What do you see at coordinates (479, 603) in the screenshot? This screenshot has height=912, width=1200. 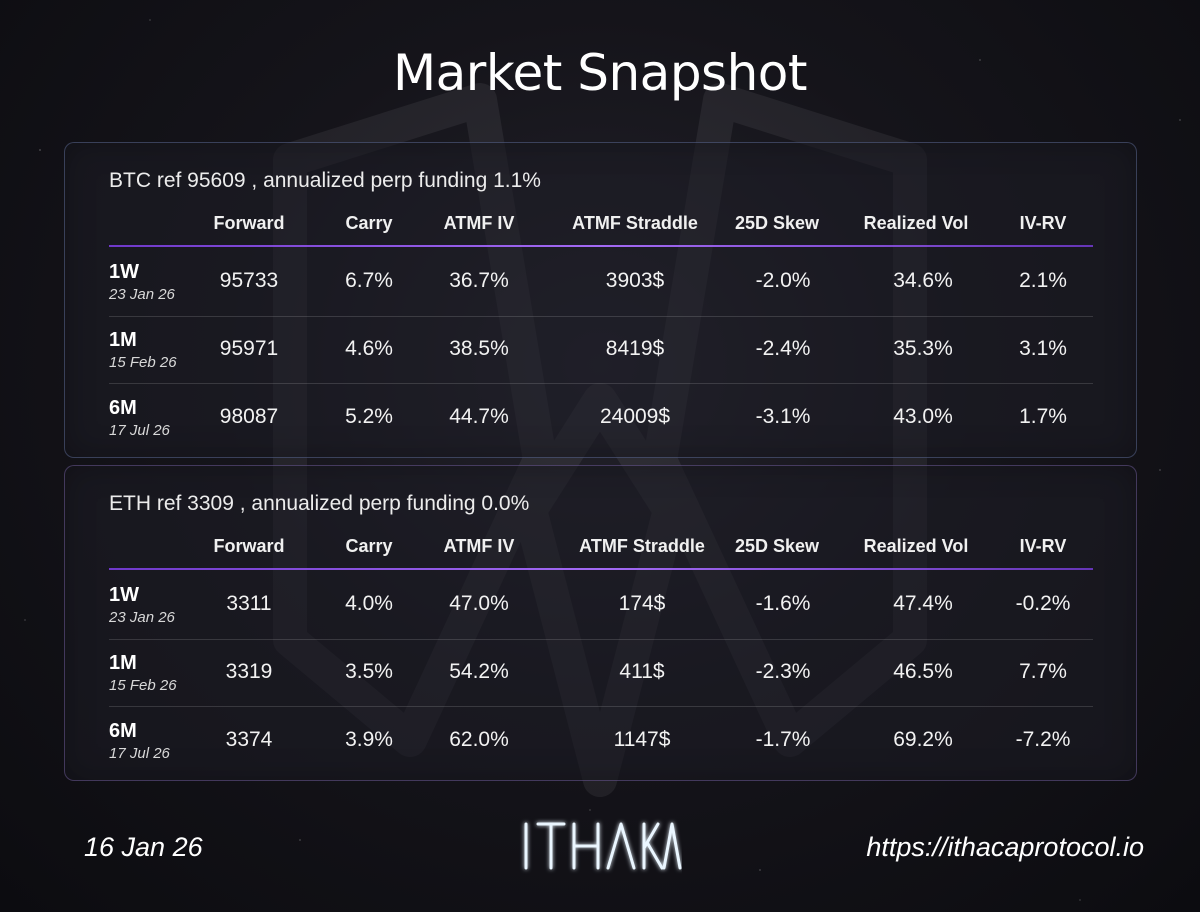 I see `cell-atmf-iv: 47.0%` at bounding box center [479, 603].